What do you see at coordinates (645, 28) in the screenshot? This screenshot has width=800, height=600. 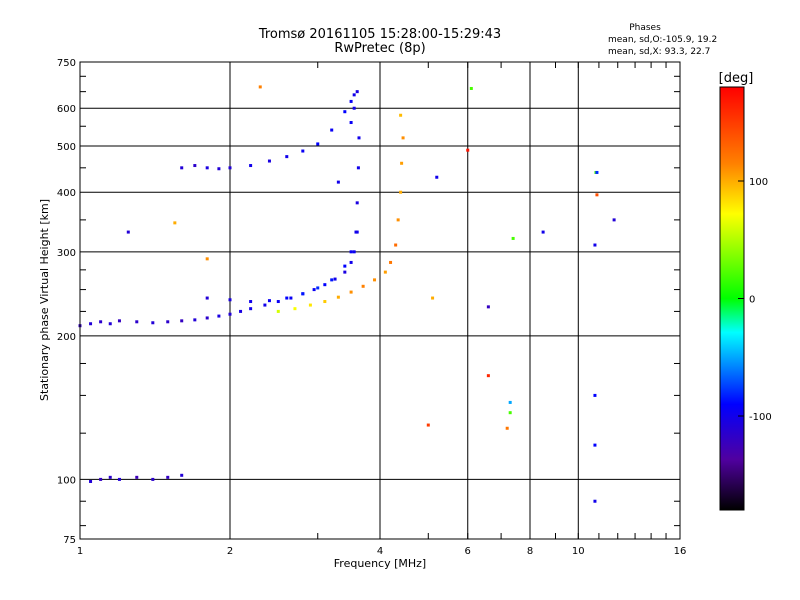 I see `legend-title: Phases` at bounding box center [645, 28].